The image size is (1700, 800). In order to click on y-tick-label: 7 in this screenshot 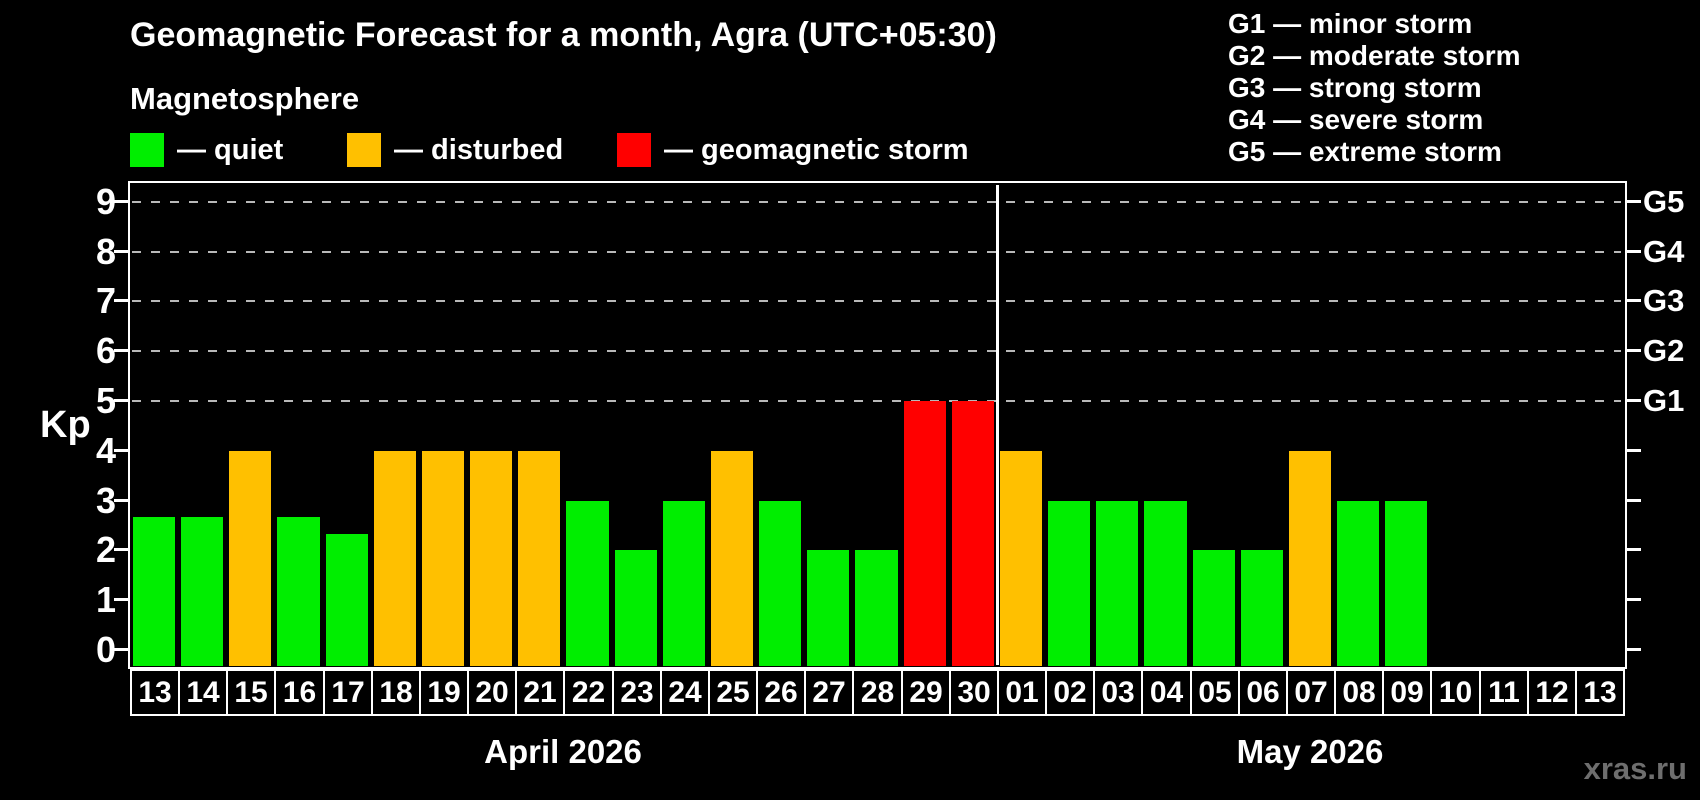, I will do `click(105, 301)`.